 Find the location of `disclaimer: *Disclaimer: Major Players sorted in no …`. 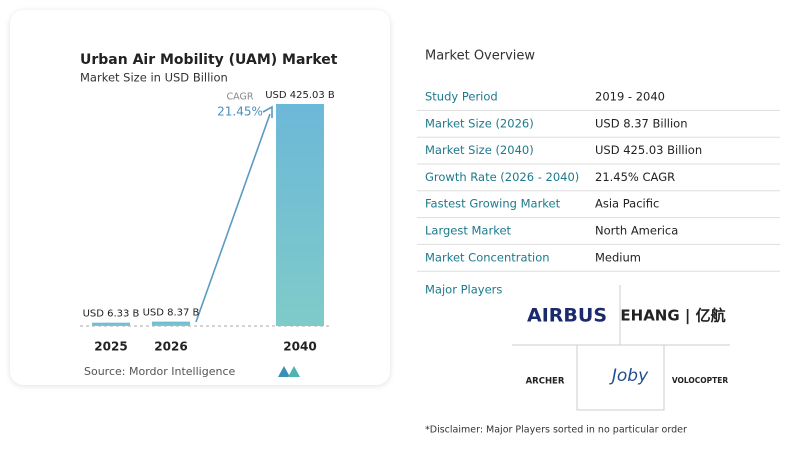

disclaimer: *Disclaimer: Major Players sorted in no … is located at coordinates (556, 430).